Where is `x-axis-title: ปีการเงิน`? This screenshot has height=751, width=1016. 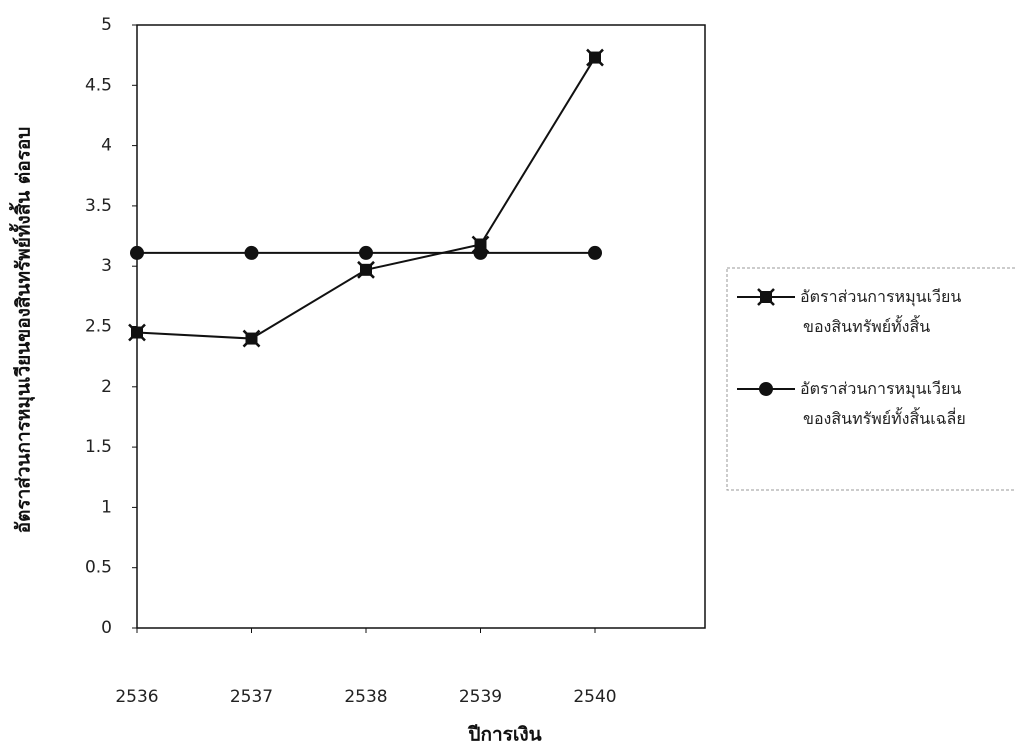
x-axis-title: ปีการเงิน is located at coordinates (505, 735).